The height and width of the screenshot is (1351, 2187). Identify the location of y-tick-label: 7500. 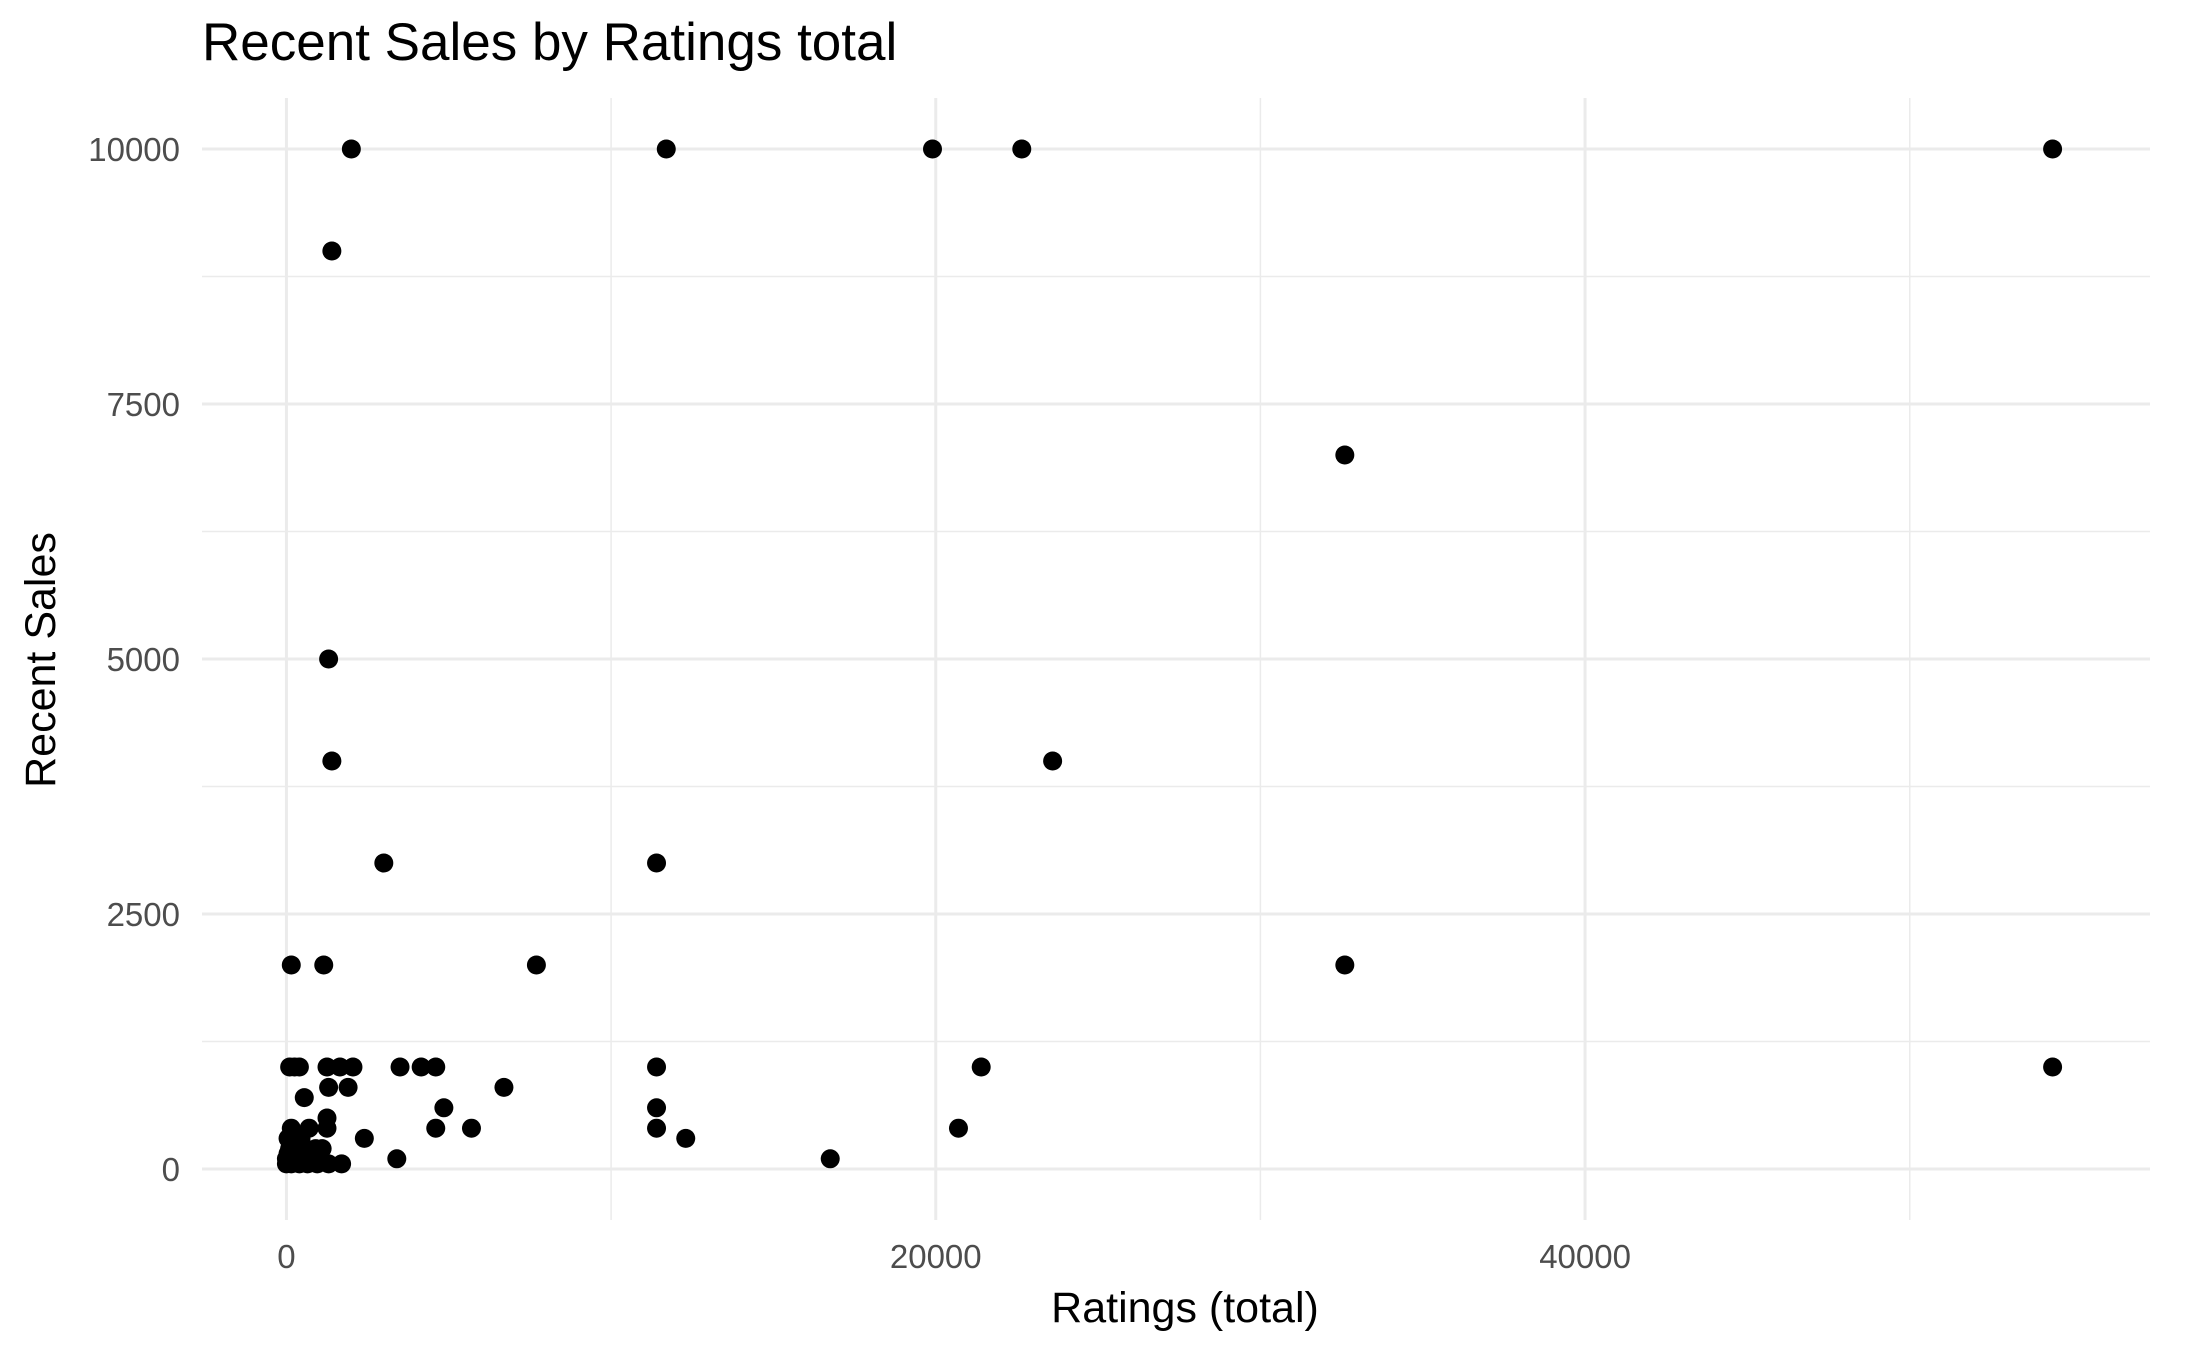
(143, 404).